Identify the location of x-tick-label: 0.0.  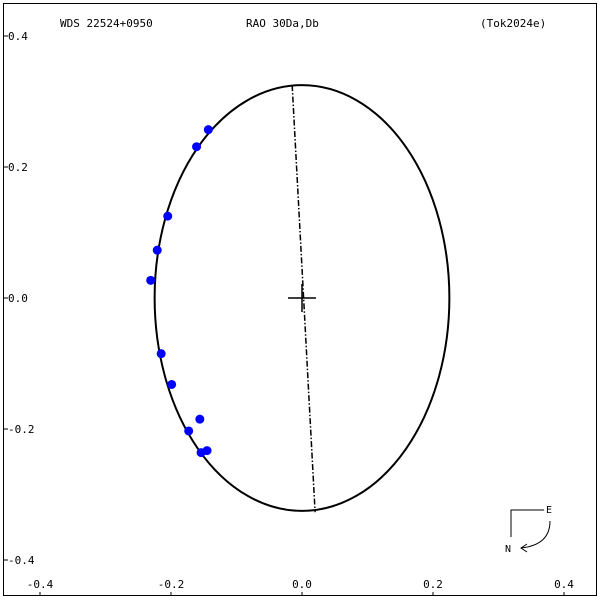
(302, 584).